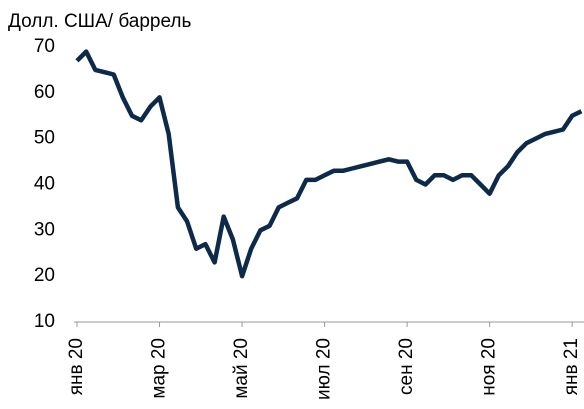 The height and width of the screenshot is (409, 584). I want to click on x-tick-label: янв 21, so click(571, 366).